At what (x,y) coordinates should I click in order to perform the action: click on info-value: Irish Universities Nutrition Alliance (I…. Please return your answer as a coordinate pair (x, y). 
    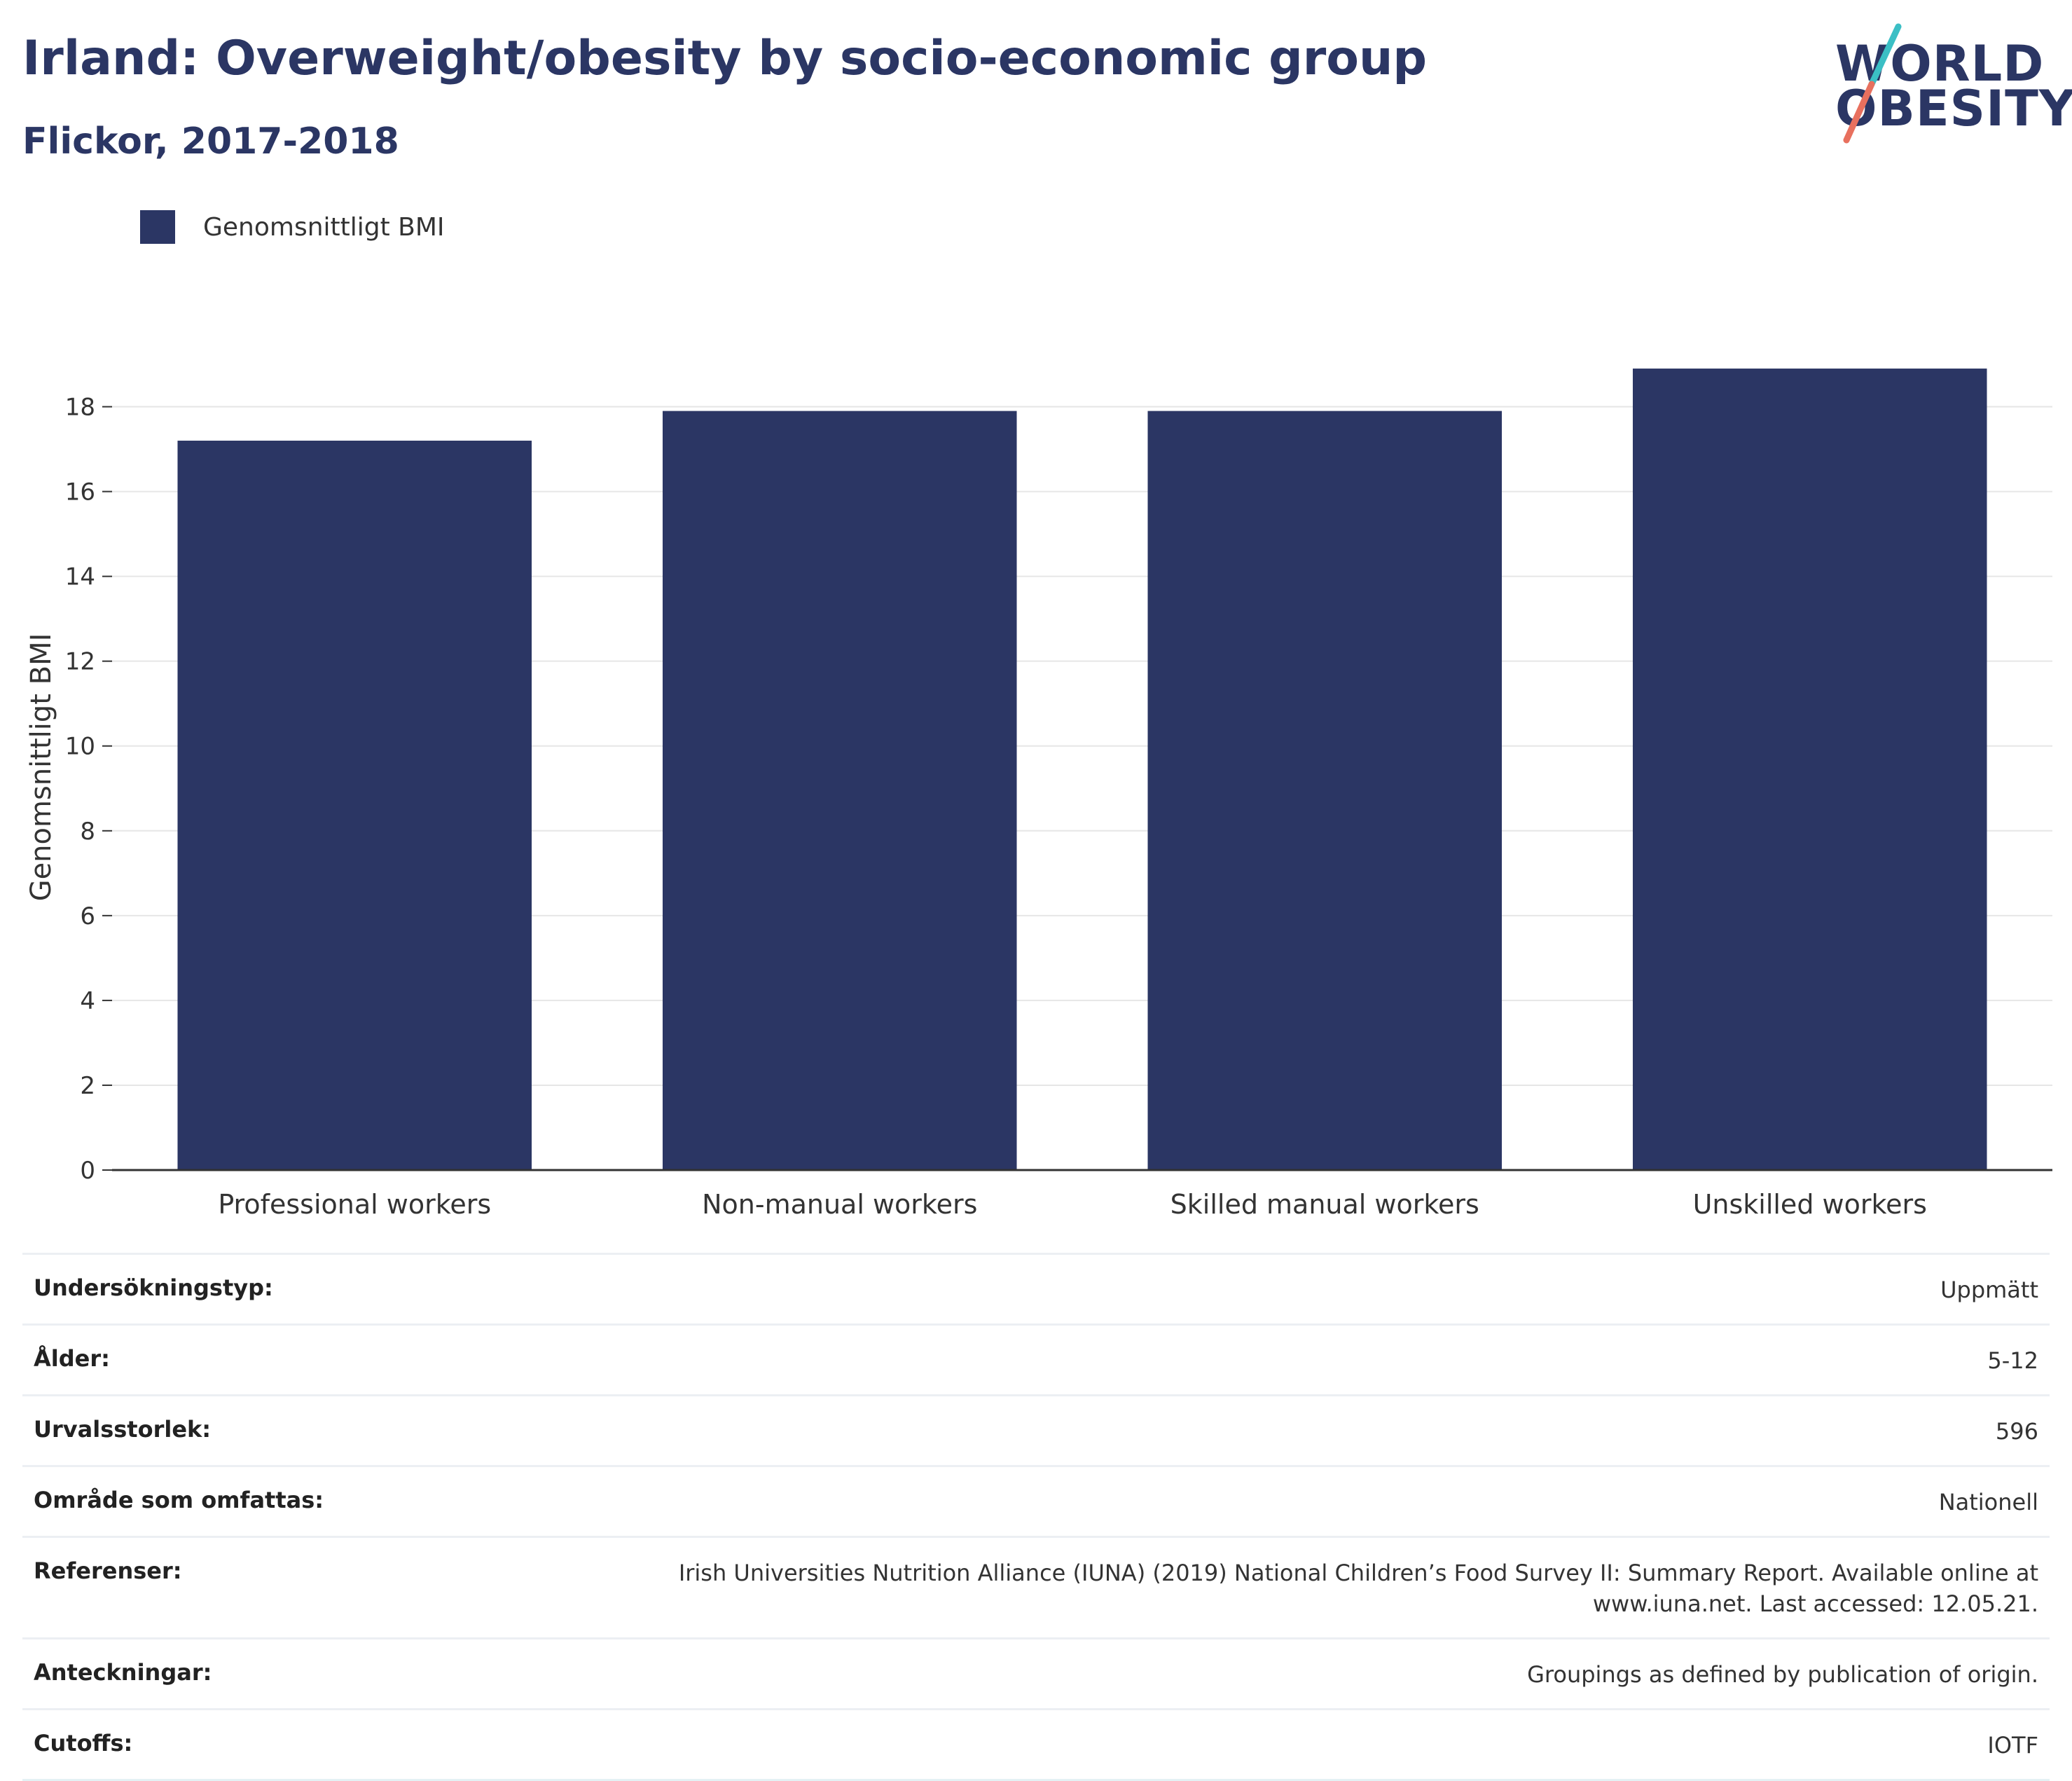
    Looking at the image, I should click on (1358, 1588).